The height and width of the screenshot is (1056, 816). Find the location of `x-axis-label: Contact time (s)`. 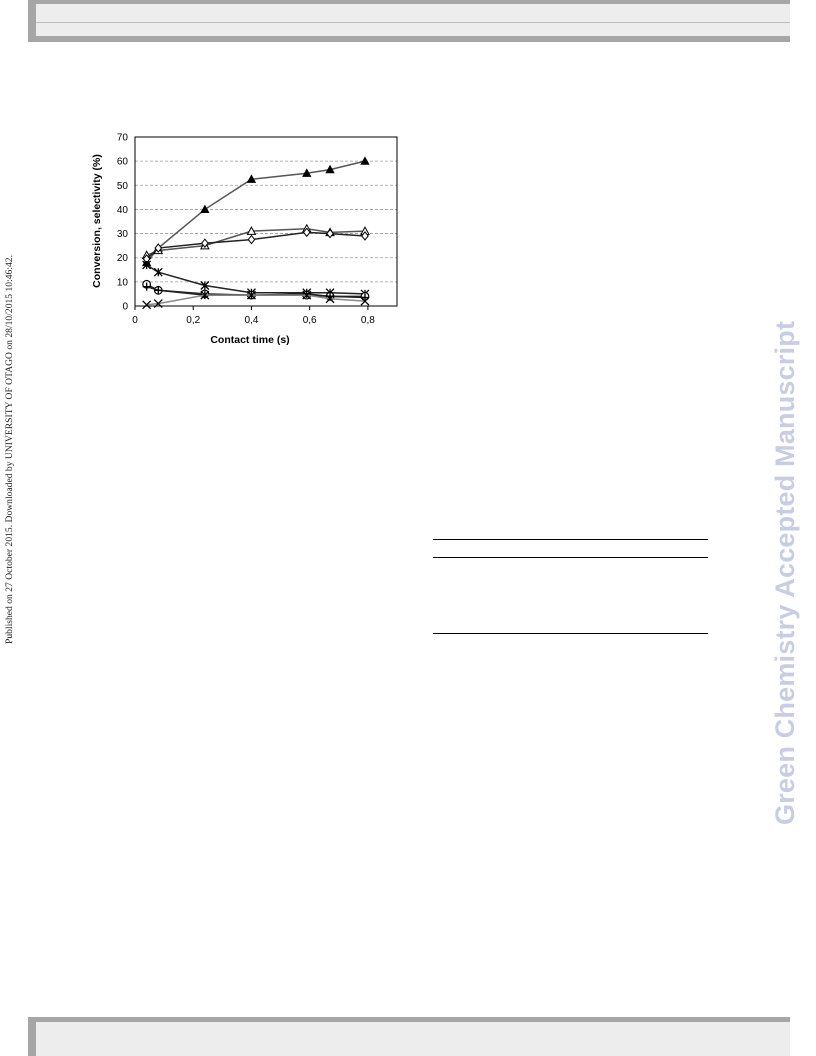

x-axis-label: Contact time (s) is located at coordinates (249, 340).